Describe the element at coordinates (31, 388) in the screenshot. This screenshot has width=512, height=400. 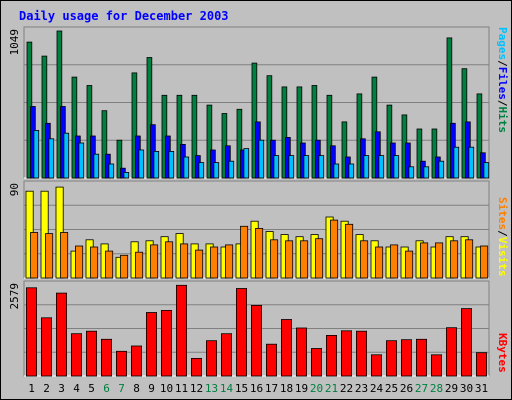
I see `x-tick-label-1: 1` at that location.